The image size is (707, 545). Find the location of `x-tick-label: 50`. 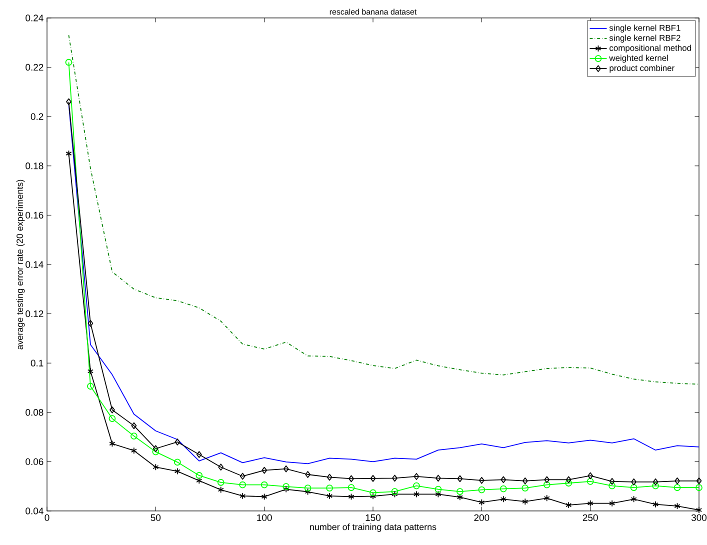

x-tick-label: 50 is located at coordinates (155, 518).